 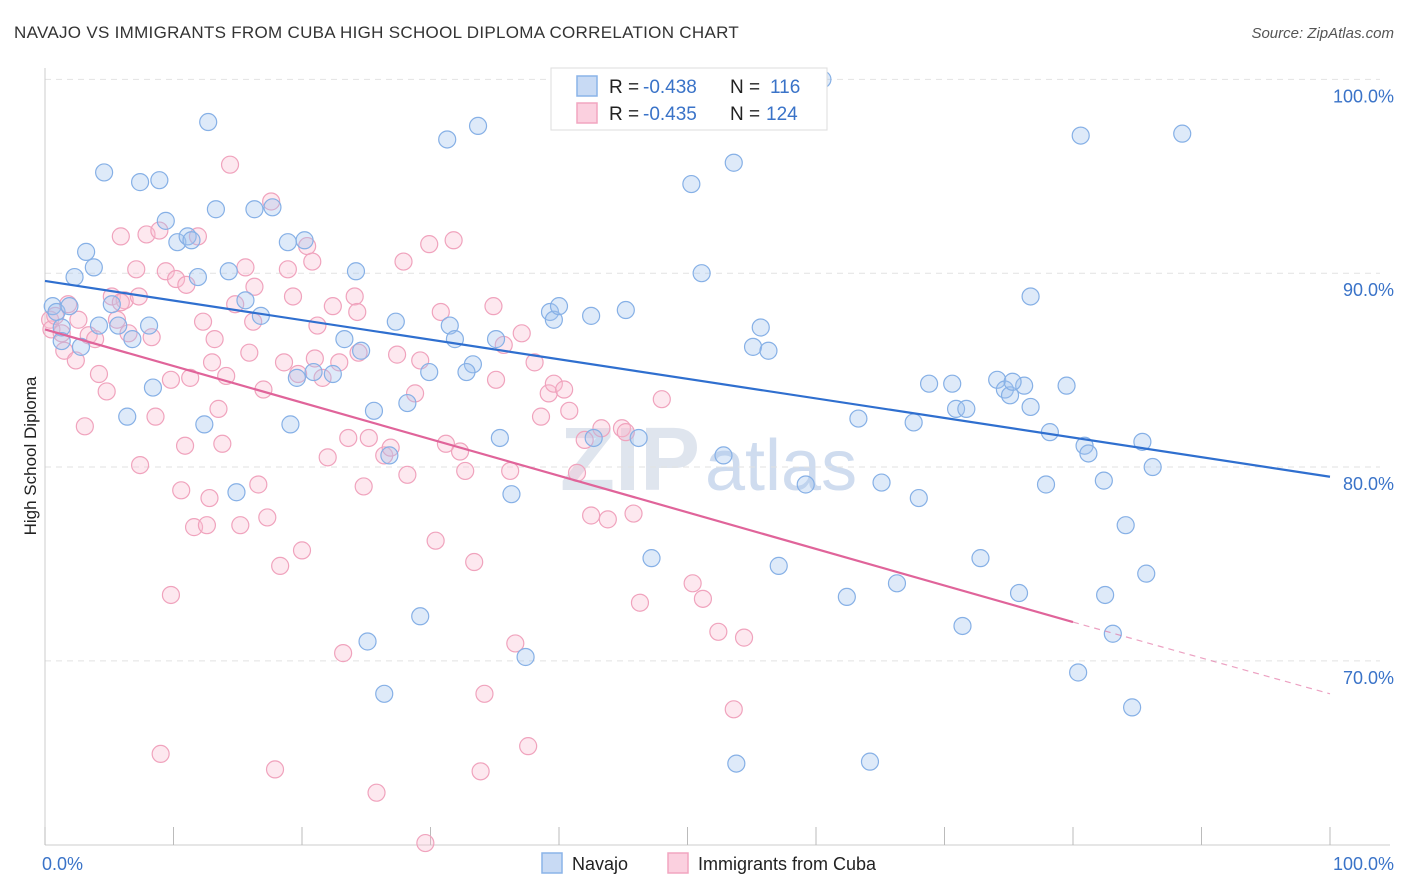 I want to click on x-tick-label-0: 0.0%, so click(x=62, y=864).